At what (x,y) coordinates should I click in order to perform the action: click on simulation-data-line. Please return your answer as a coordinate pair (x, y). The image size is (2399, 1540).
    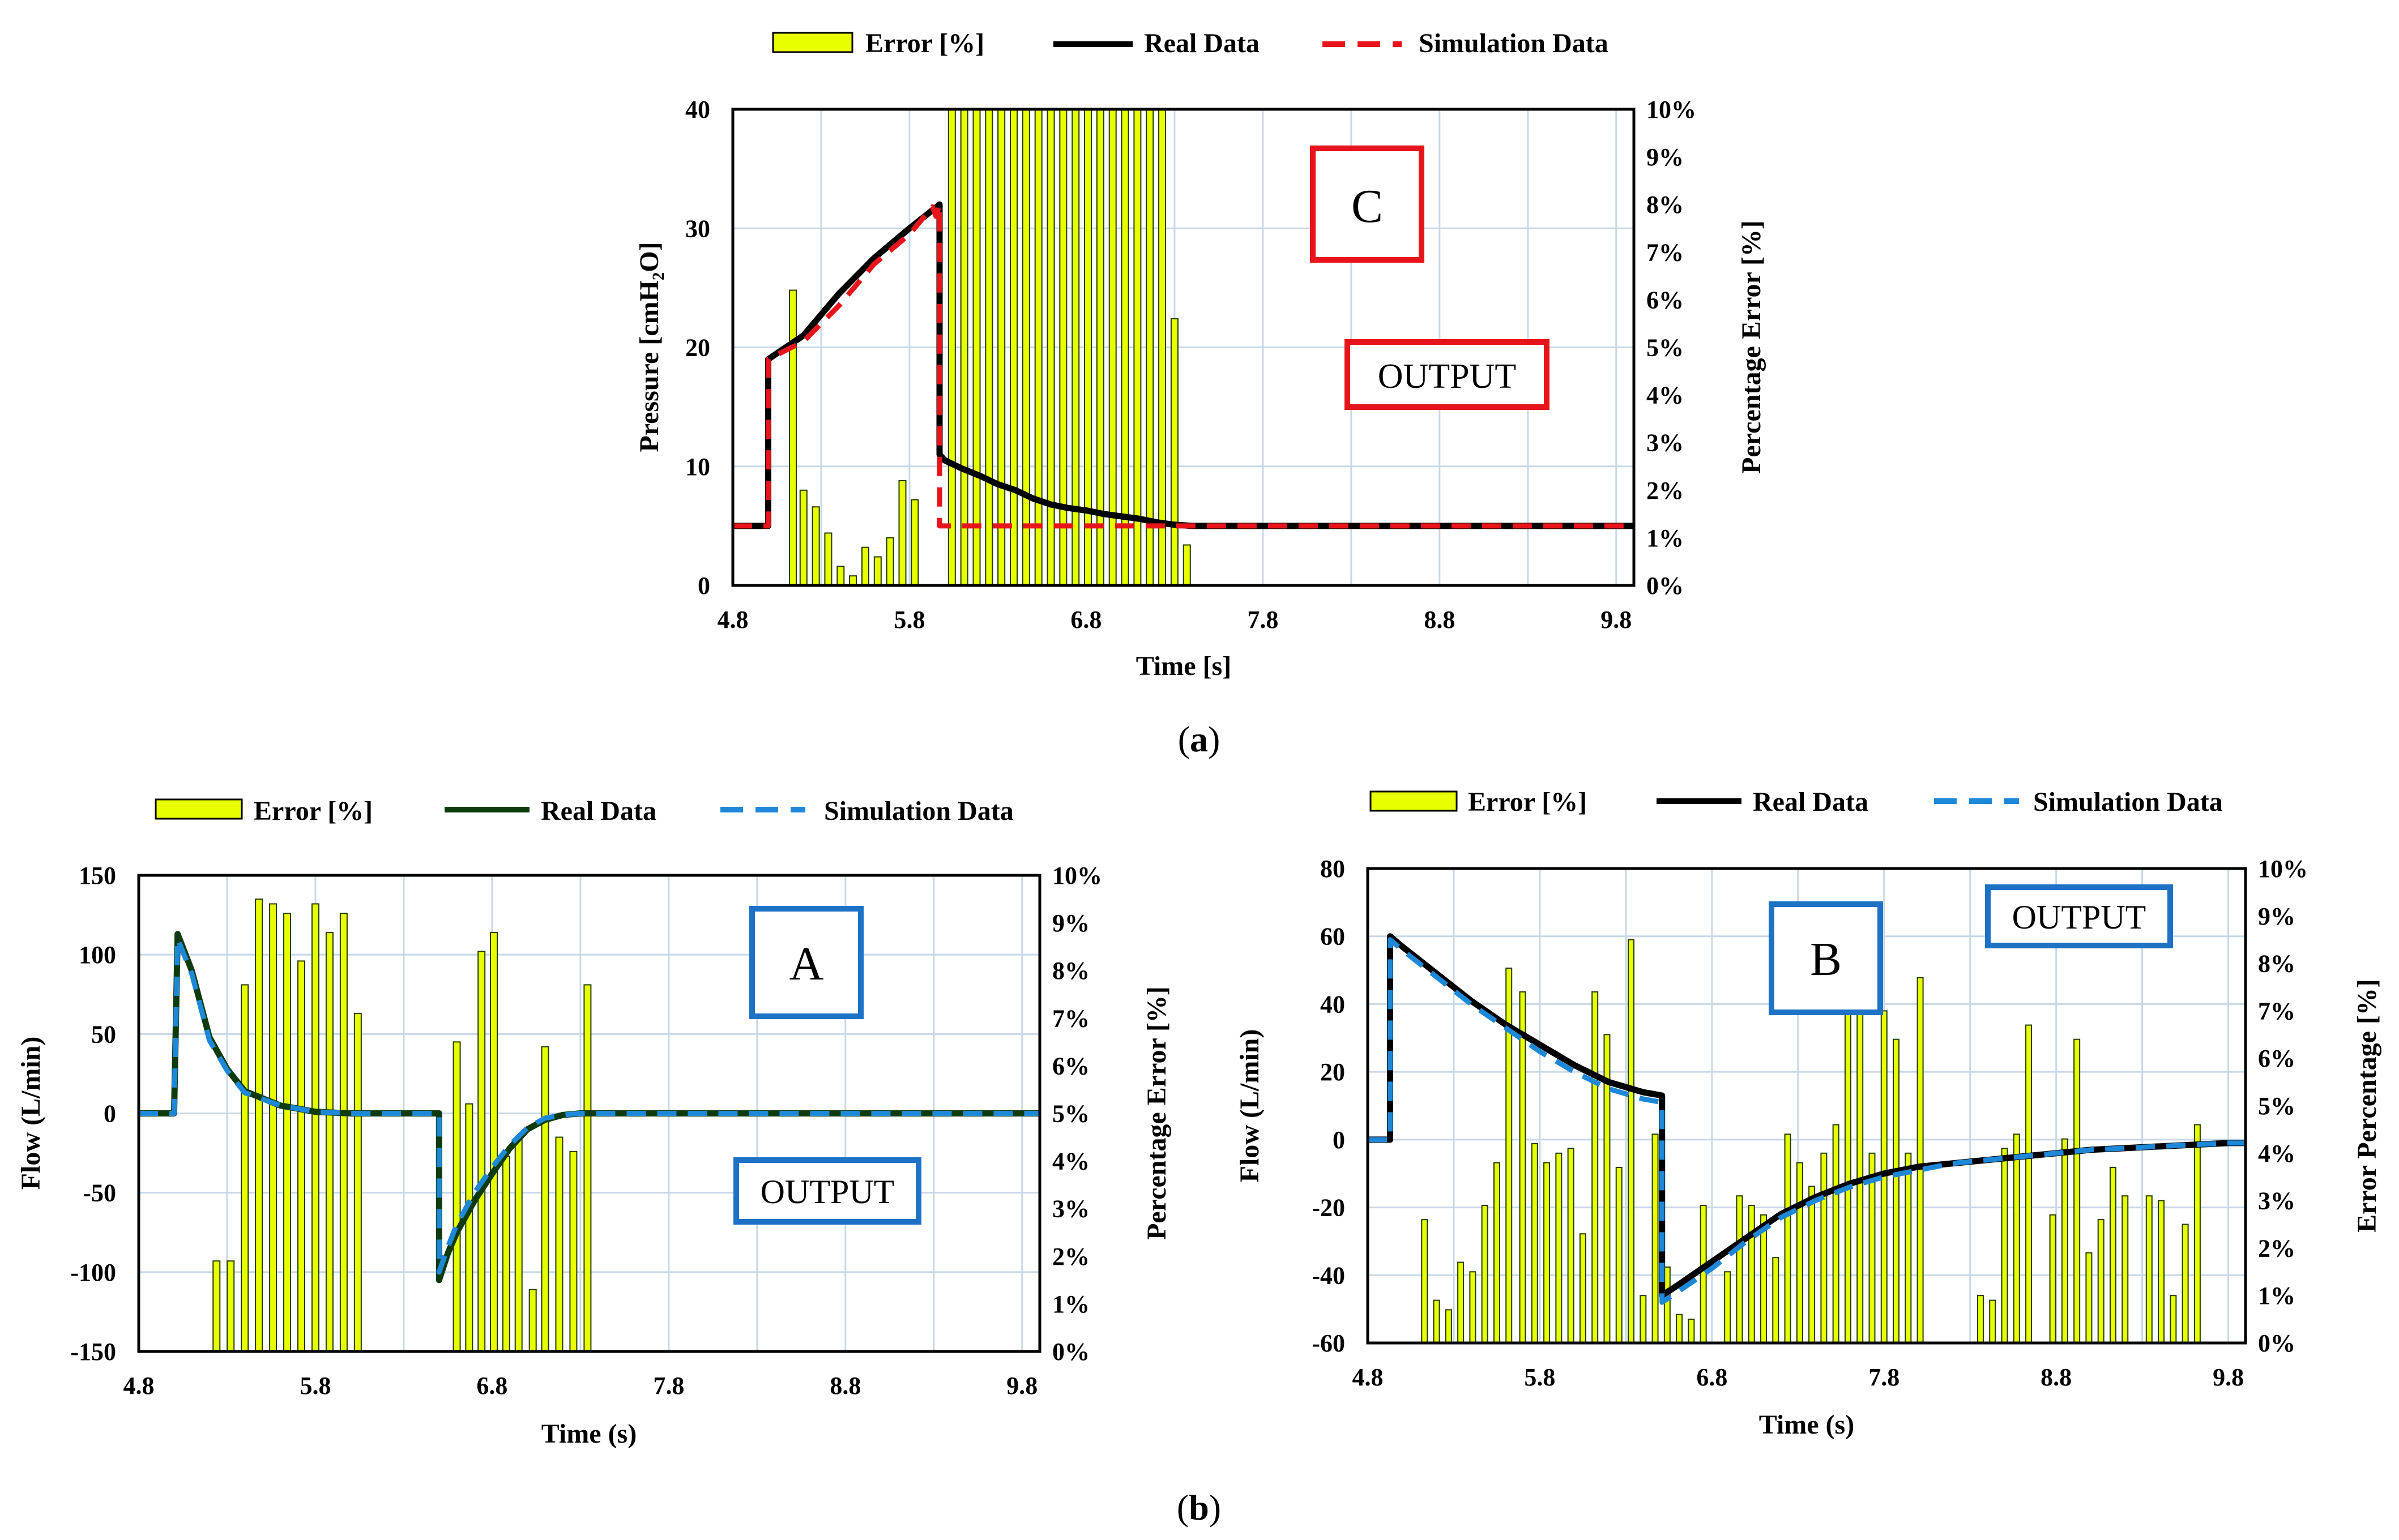
    Looking at the image, I should click on (589, 1105).